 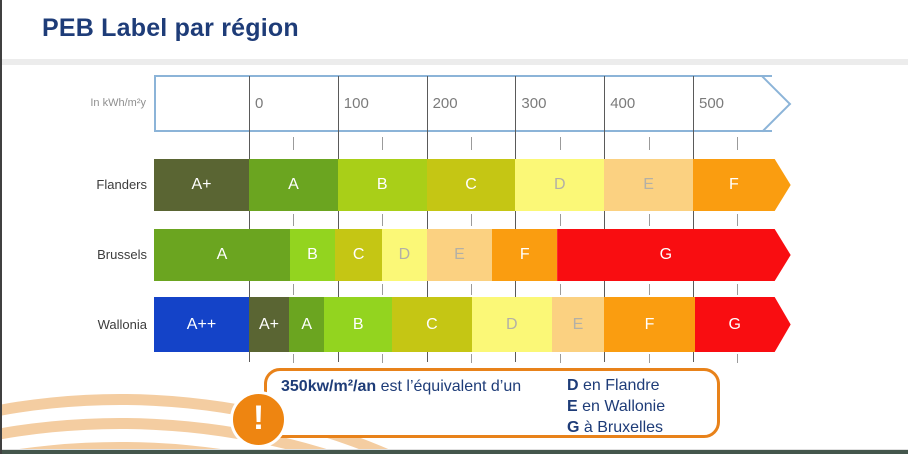 I want to click on header-divider, so click(x=455, y=62).